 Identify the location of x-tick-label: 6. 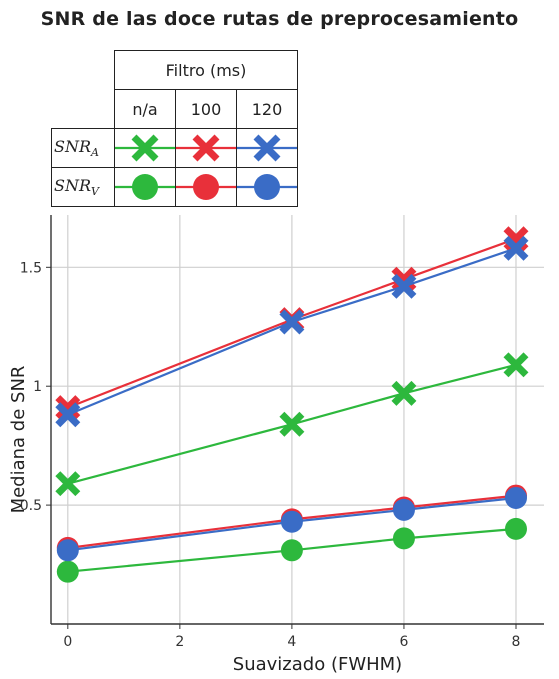
(403, 642).